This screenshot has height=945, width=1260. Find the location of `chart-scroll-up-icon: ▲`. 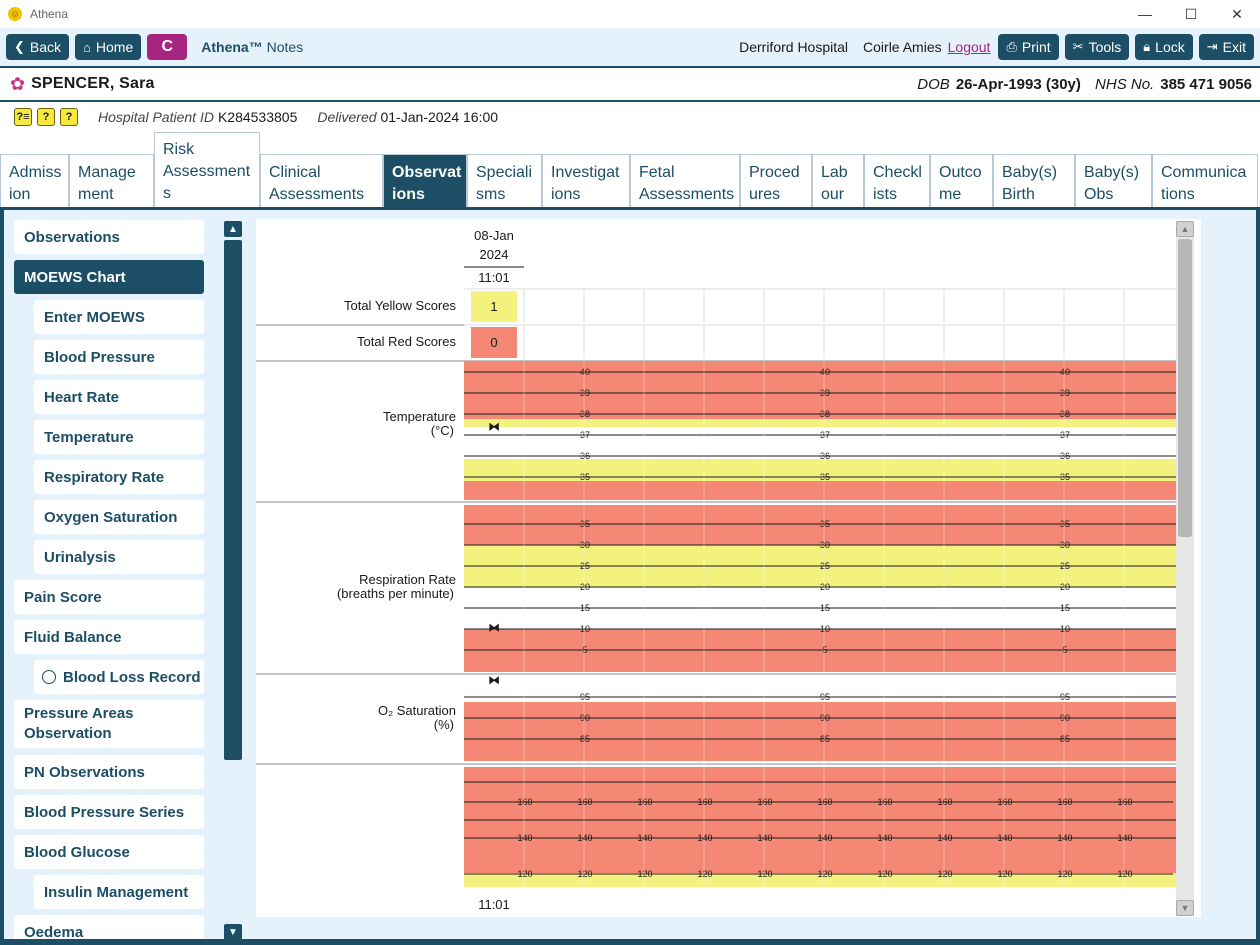

chart-scroll-up-icon: ▲ is located at coordinates (1185, 229).